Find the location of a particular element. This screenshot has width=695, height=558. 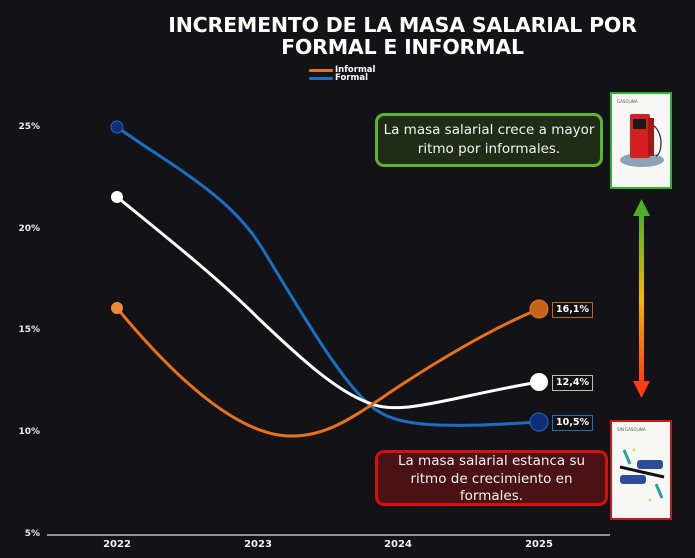

legend-label-formal: Formal is located at coordinates (351, 78).